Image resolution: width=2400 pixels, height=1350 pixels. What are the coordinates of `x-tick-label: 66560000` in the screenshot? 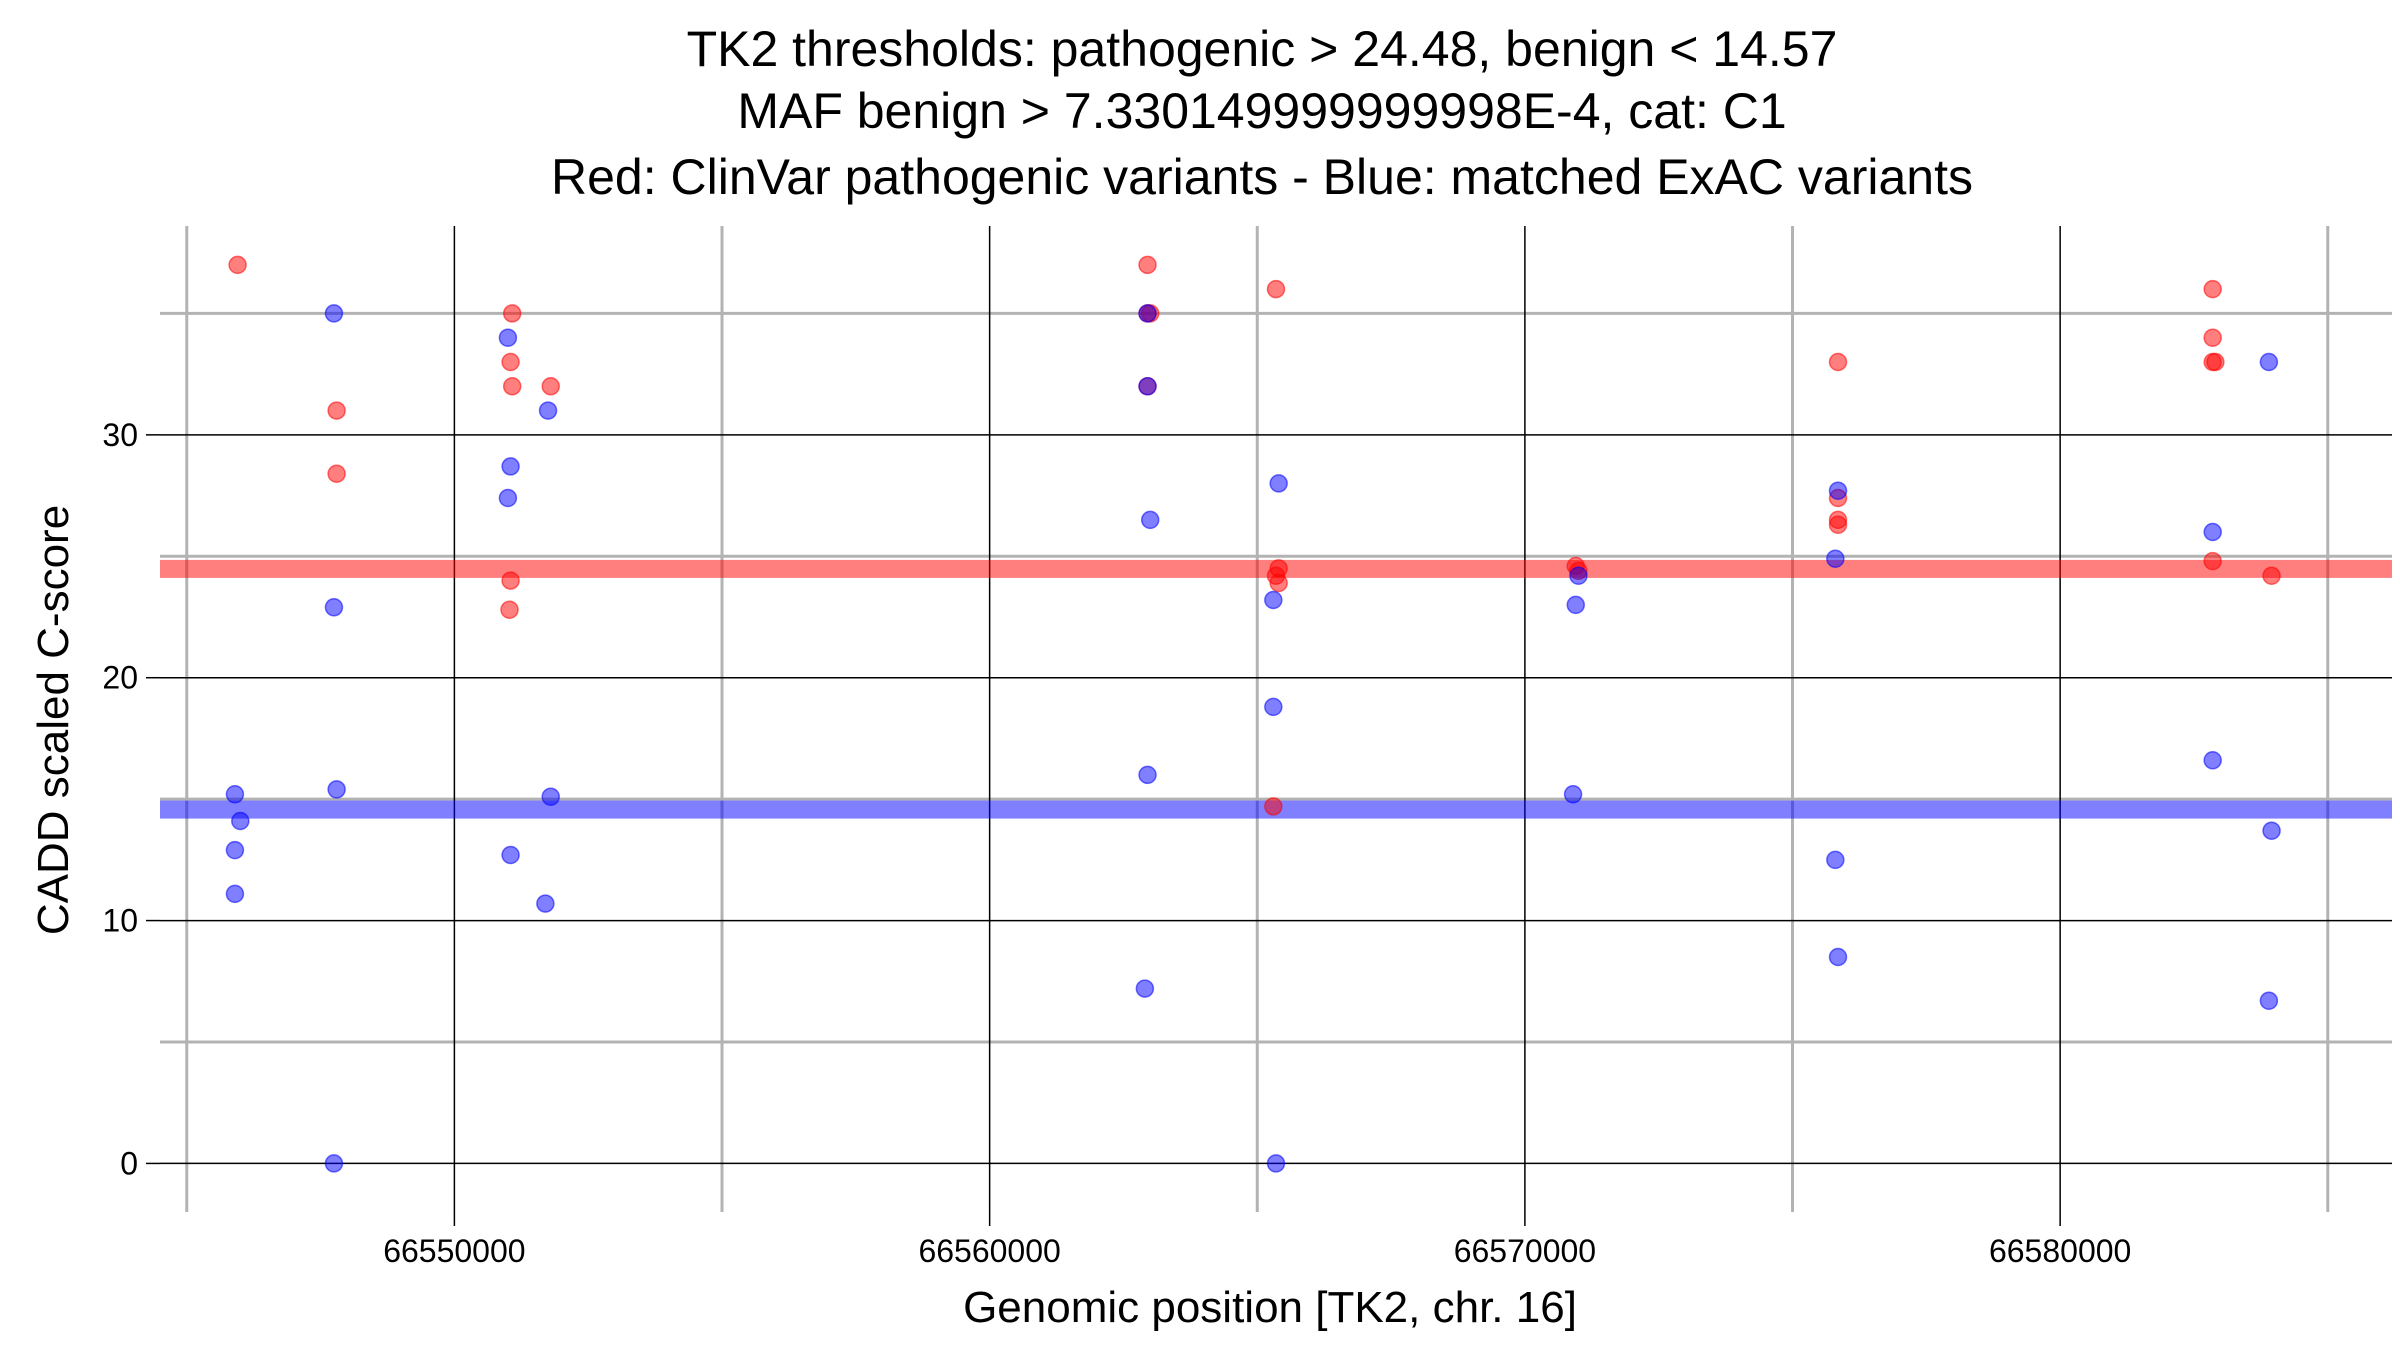 It's located at (989, 1251).